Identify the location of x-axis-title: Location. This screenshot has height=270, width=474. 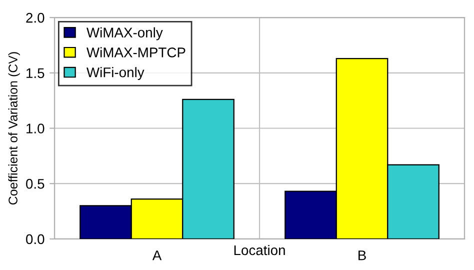
(259, 250).